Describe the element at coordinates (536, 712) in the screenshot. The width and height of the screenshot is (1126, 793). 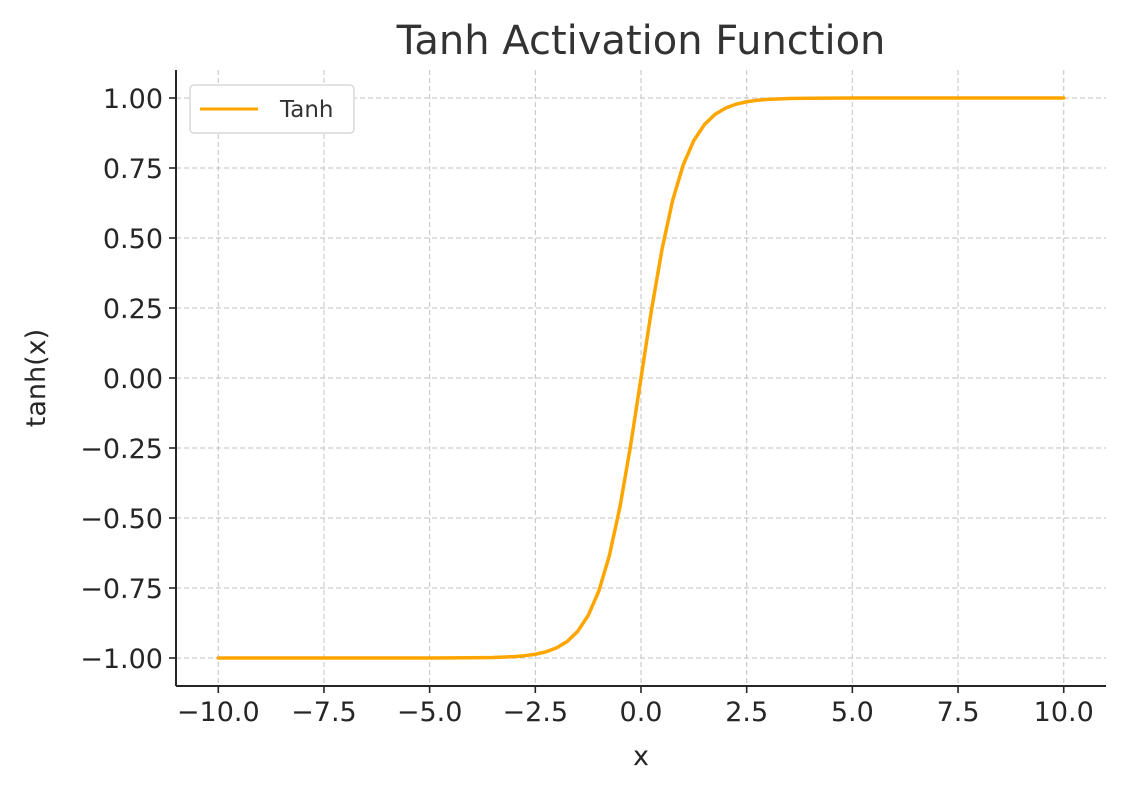
I see `x-tick-label: −2.5` at that location.